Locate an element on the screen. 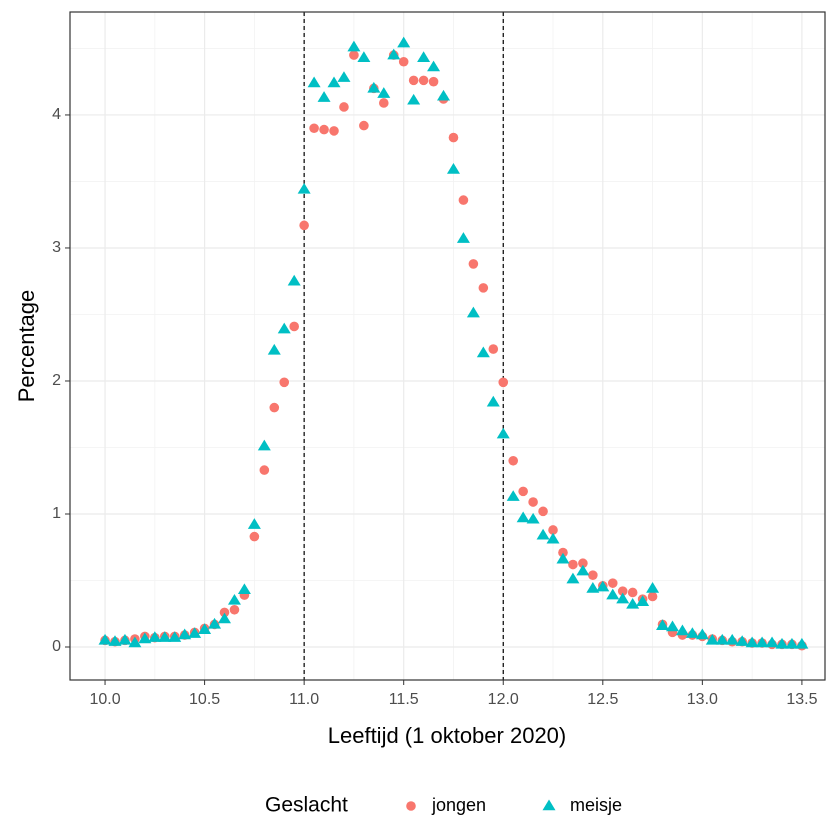 This screenshot has height=823, width=827. x-tick-label: 12.0 is located at coordinates (503, 699).